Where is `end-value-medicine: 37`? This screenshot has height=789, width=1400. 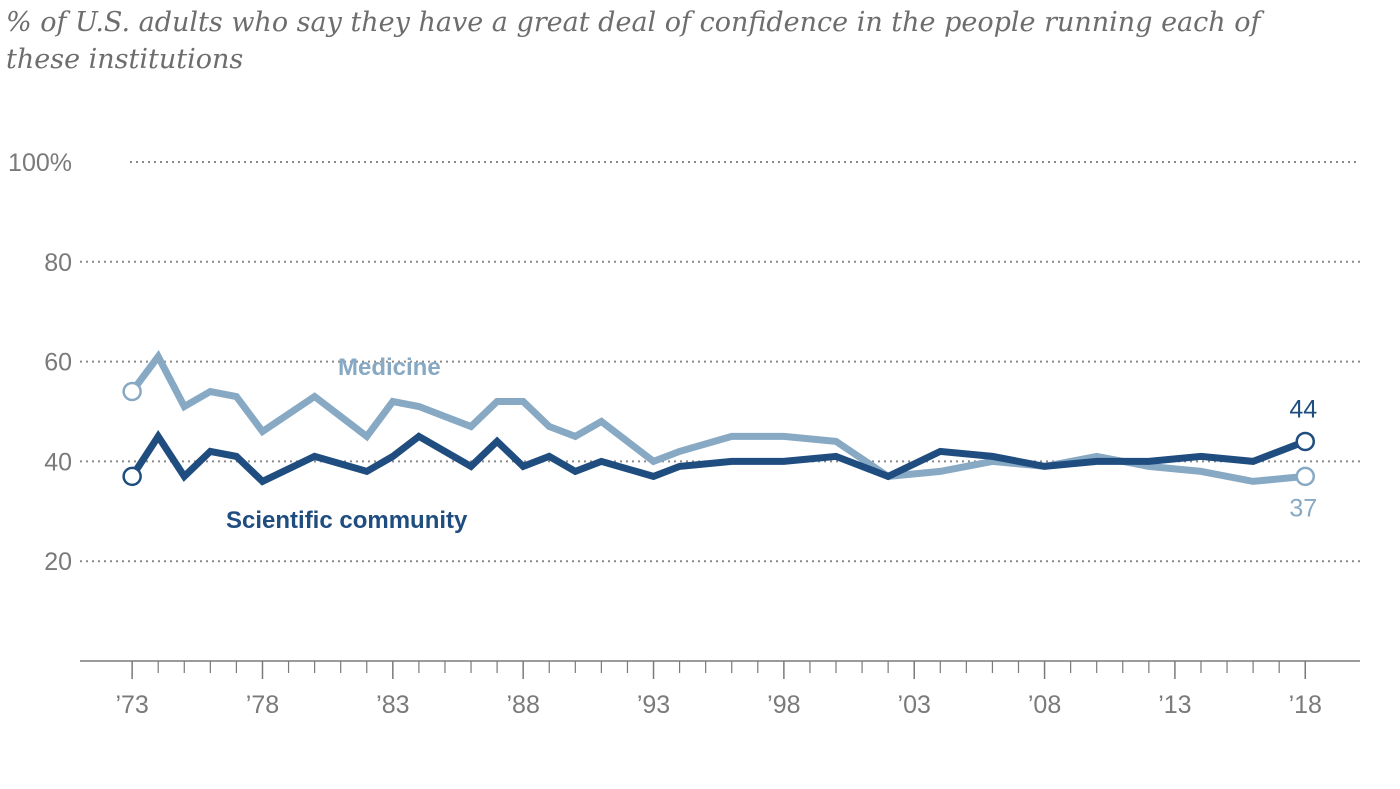
end-value-medicine: 37 is located at coordinates (1303, 508).